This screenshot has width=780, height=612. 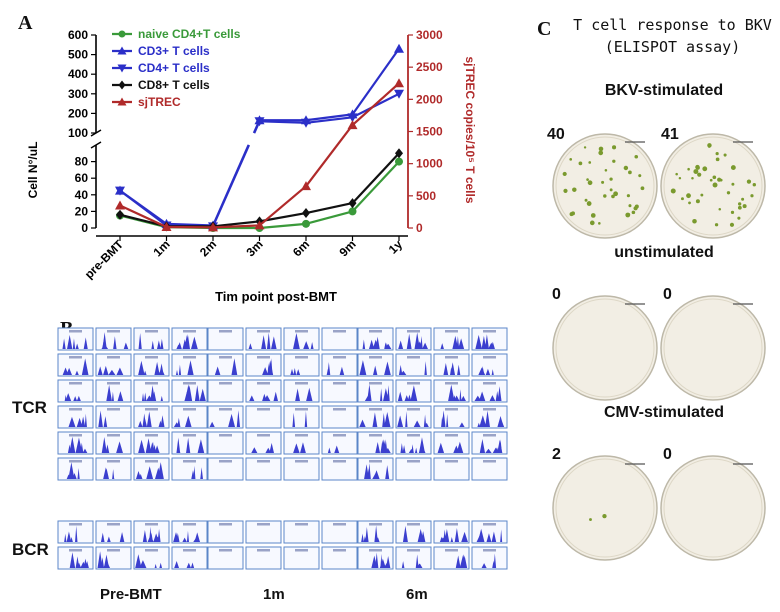 I want to click on y-tick-label: 100, so click(x=78, y=133).